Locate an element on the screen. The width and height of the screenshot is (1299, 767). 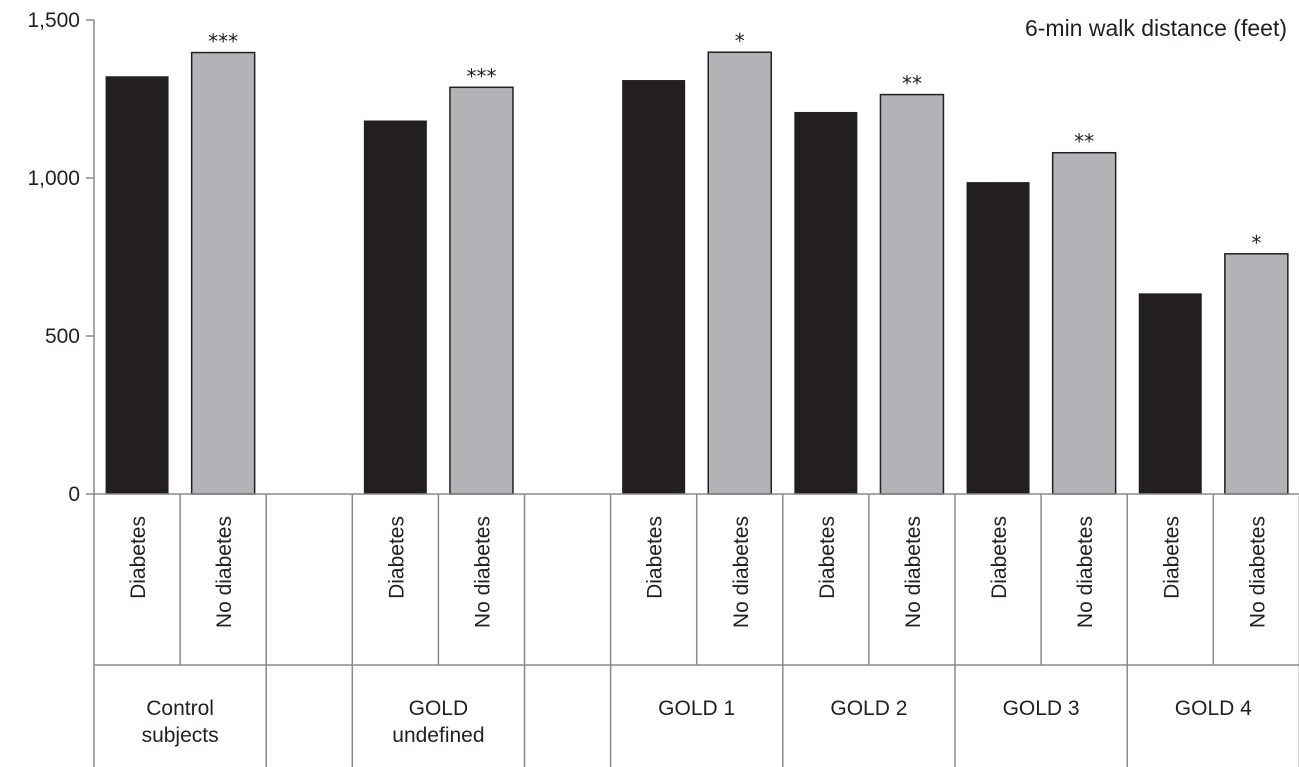
y-axis: 0 500 1,000 1,500 is located at coordinates (61, 257).